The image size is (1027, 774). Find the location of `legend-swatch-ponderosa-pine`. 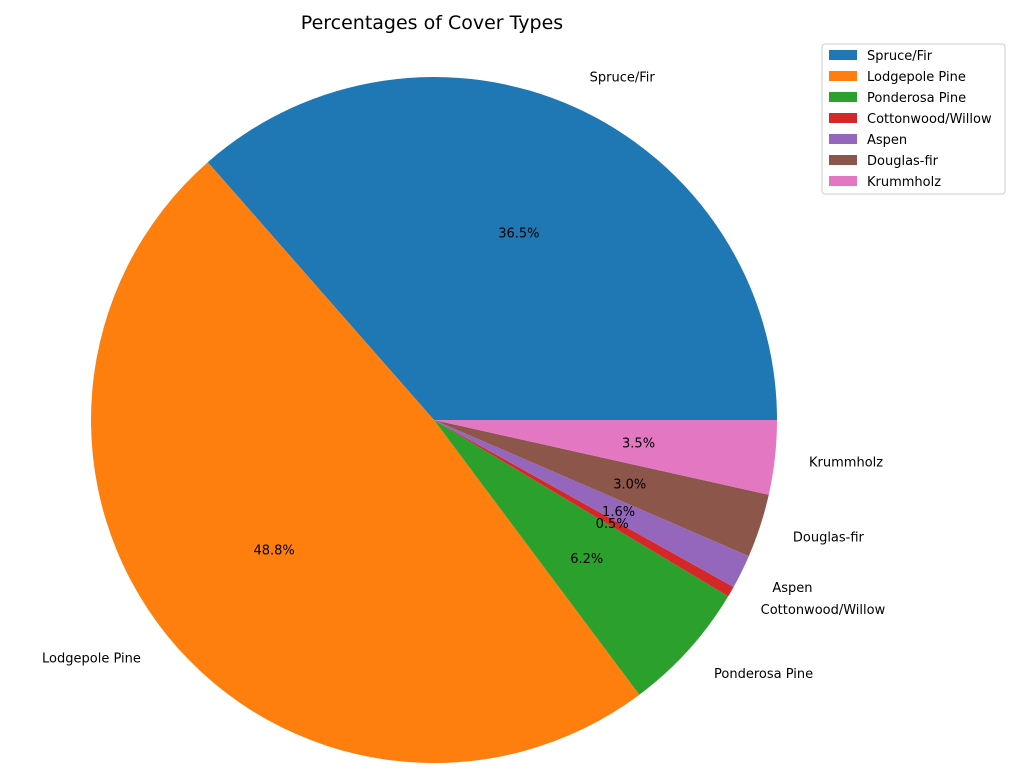

legend-swatch-ponderosa-pine is located at coordinates (843, 97).